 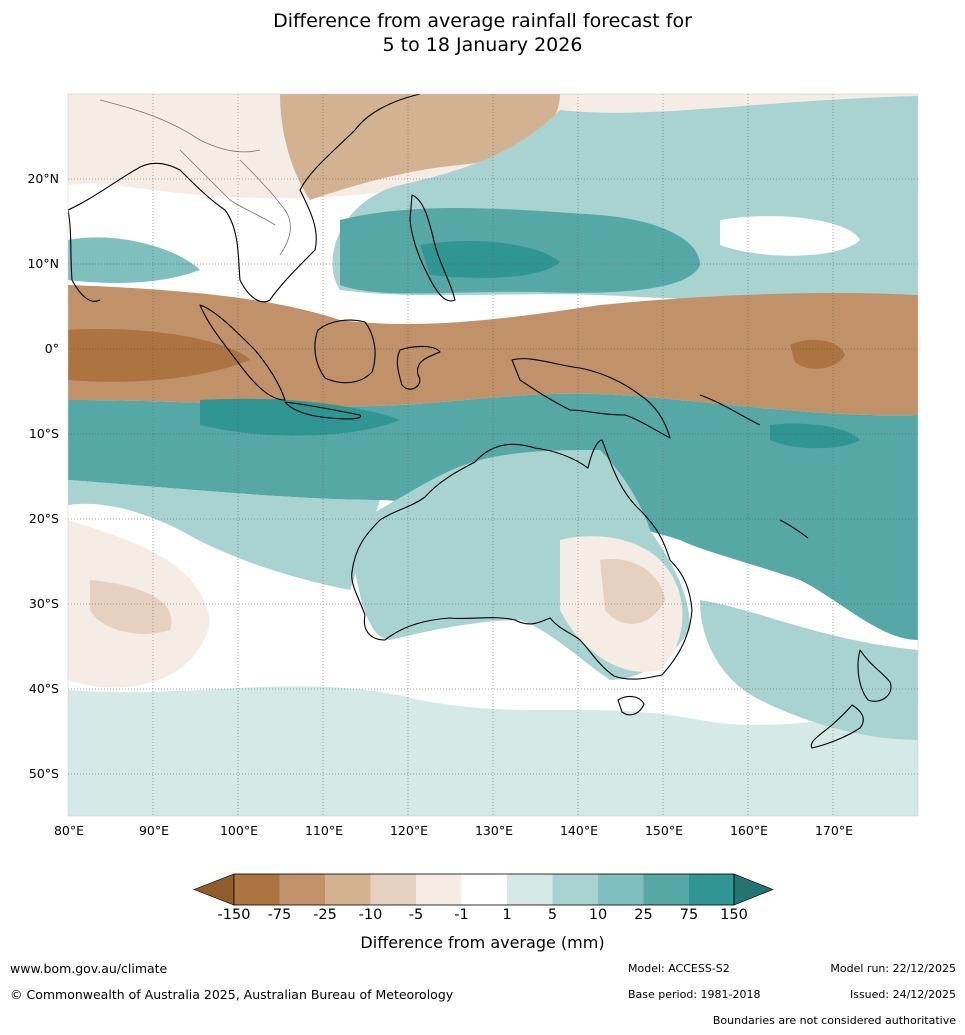 What do you see at coordinates (490, 259) in the screenshot?
I see `philippines-core-wet` at bounding box center [490, 259].